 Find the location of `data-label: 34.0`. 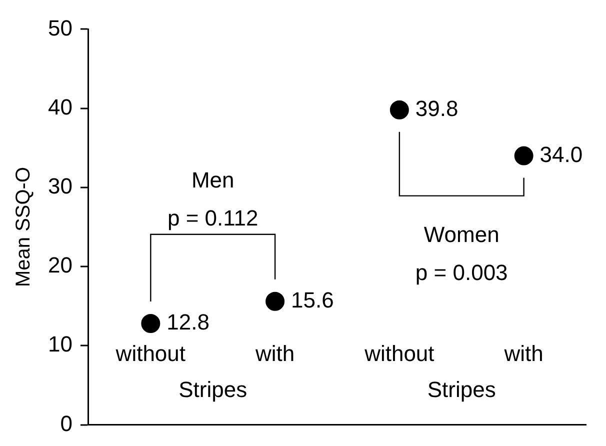

data-label: 34.0 is located at coordinates (561, 154).